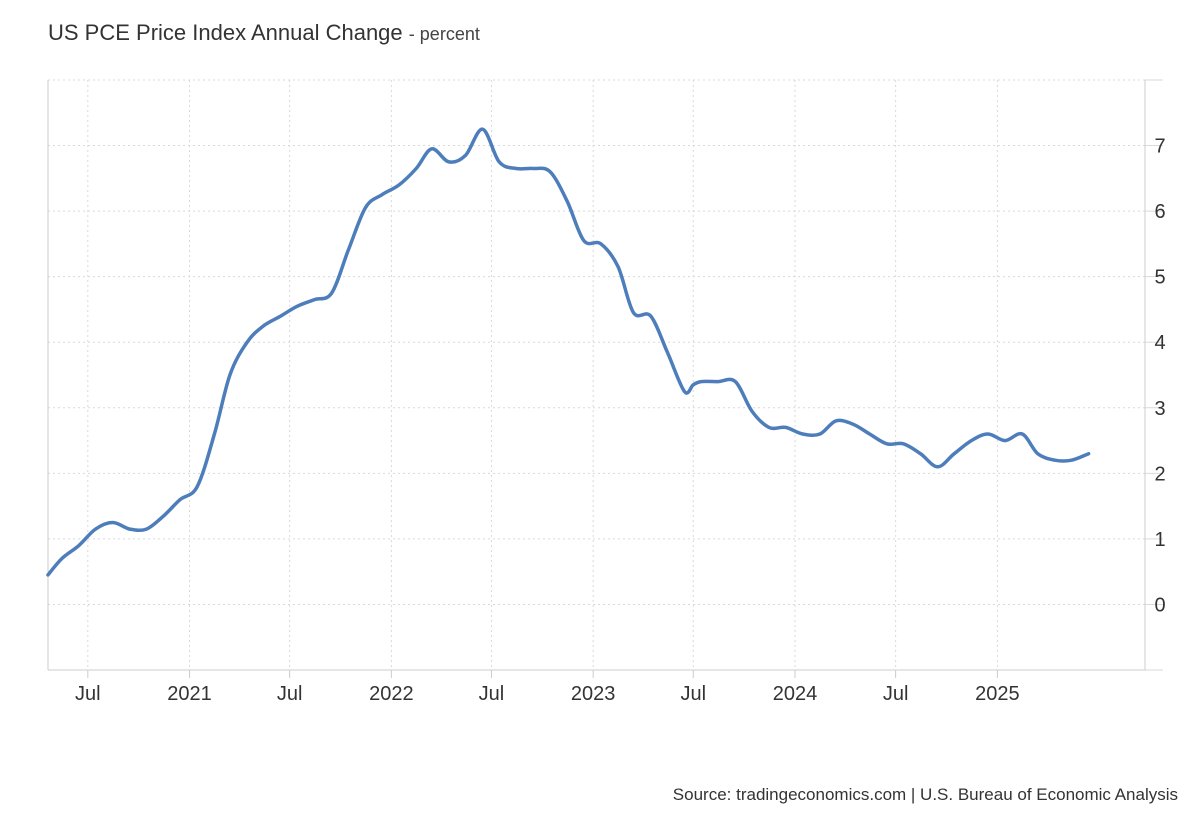 The height and width of the screenshot is (820, 1200). What do you see at coordinates (1159, 343) in the screenshot?
I see `y-tick-label: 4` at bounding box center [1159, 343].